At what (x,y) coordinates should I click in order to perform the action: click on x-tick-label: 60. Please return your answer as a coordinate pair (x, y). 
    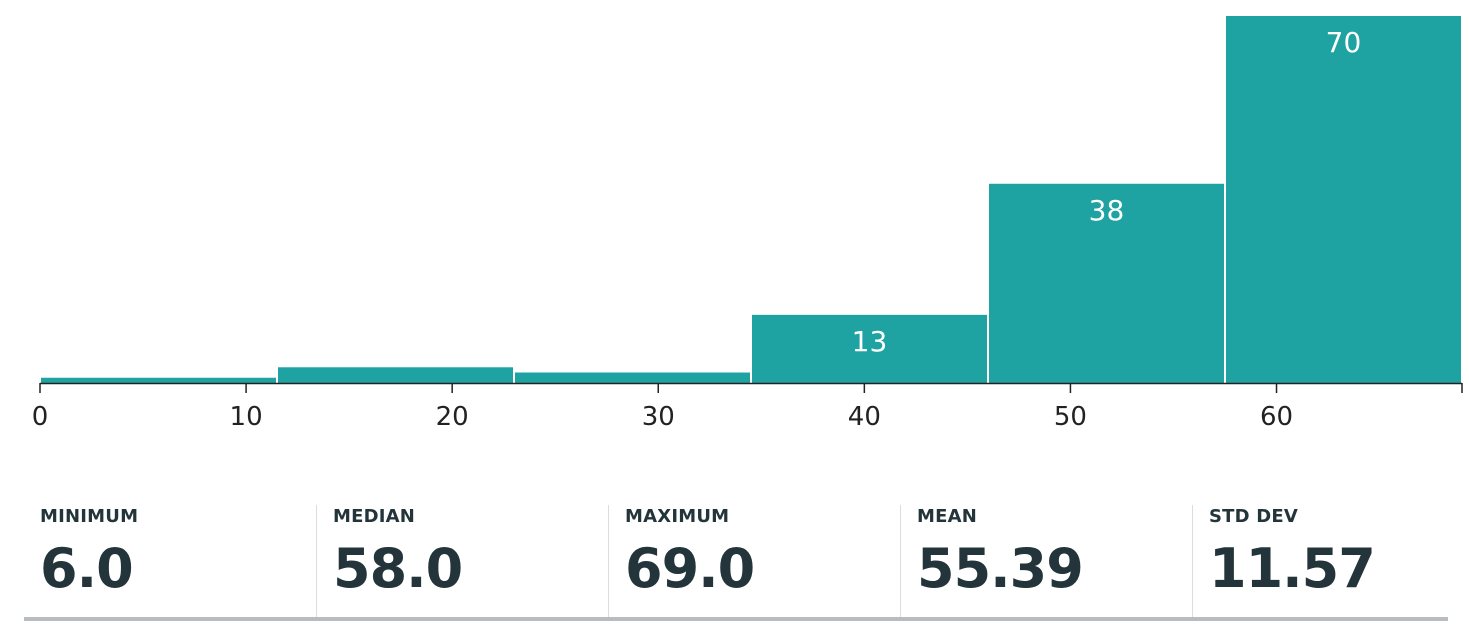
    Looking at the image, I should click on (1276, 417).